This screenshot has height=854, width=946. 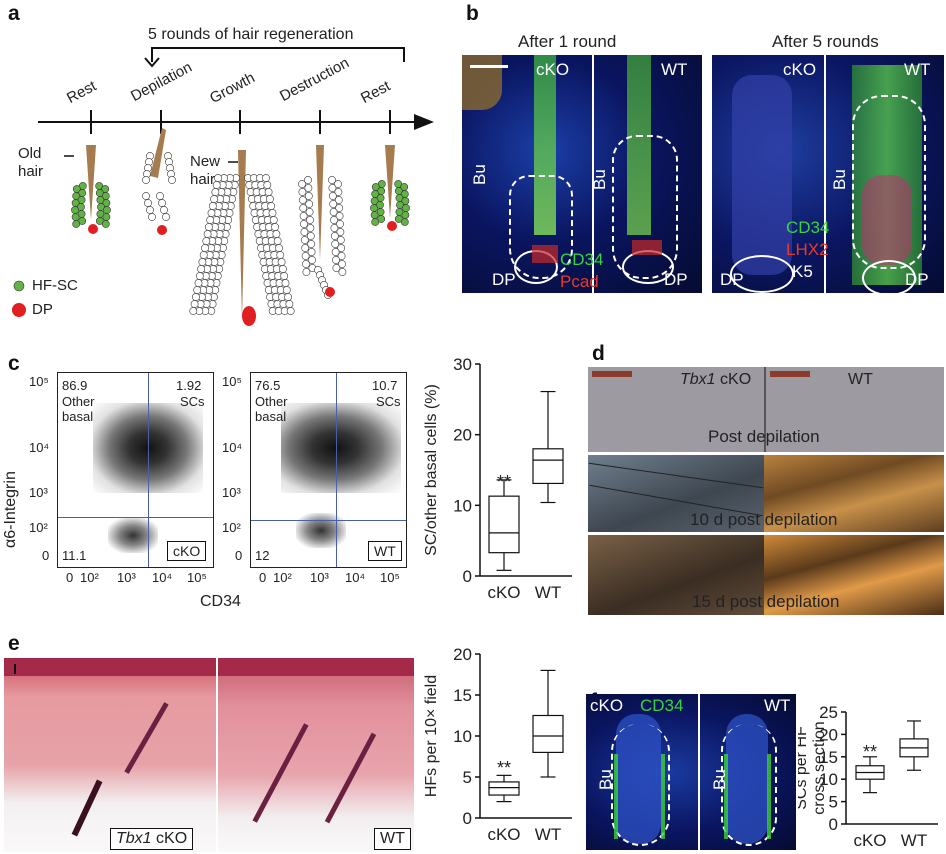 I want to click on photo-d-15d, so click(x=766, y=575).